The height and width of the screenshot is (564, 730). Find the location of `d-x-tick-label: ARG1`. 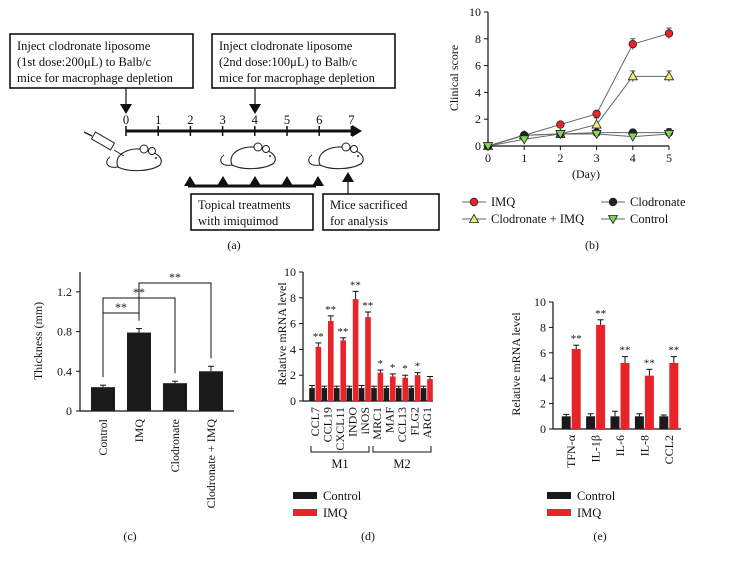

d-x-tick-label: ARG1 is located at coordinates (427, 422).